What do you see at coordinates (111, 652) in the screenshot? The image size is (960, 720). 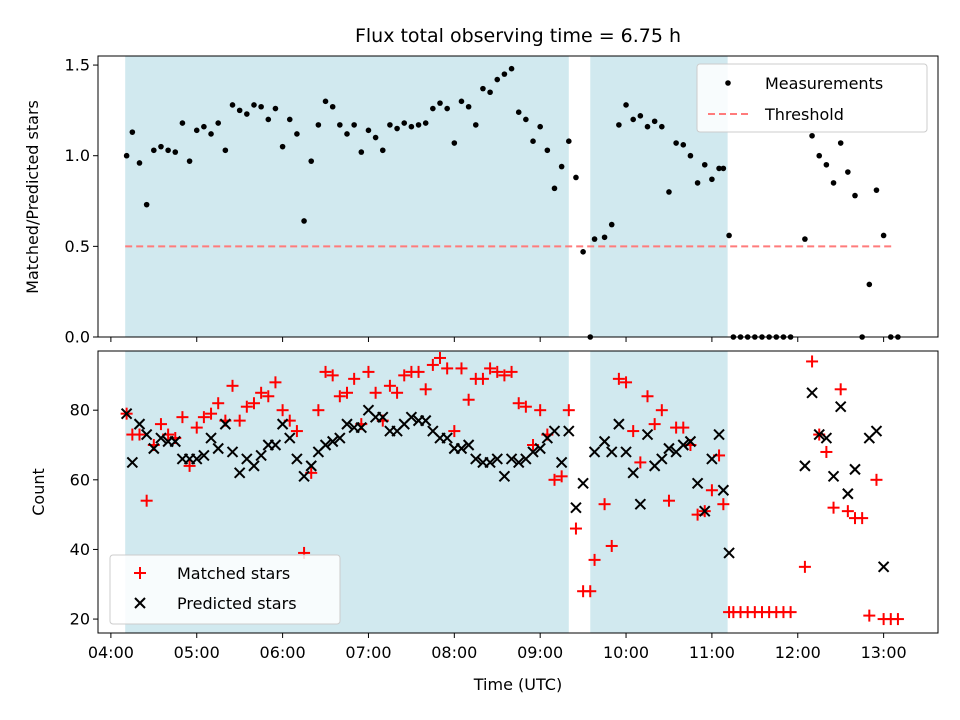 I see `x-tick-label: 04:00` at bounding box center [111, 652].